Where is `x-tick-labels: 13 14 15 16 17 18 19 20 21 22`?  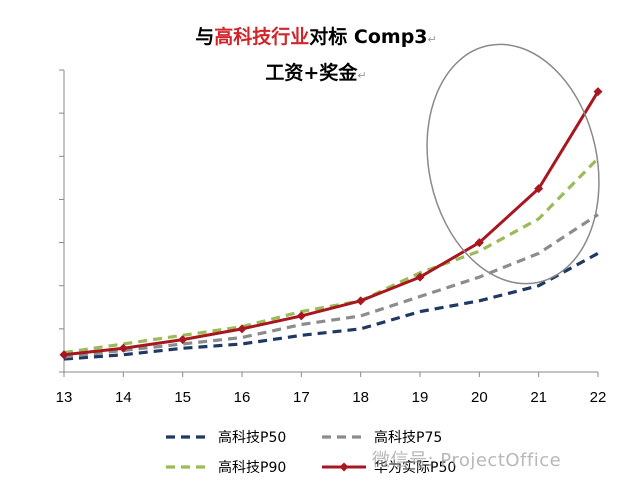
x-tick-labels: 13 14 15 16 17 18 19 20 21 22 is located at coordinates (331, 397).